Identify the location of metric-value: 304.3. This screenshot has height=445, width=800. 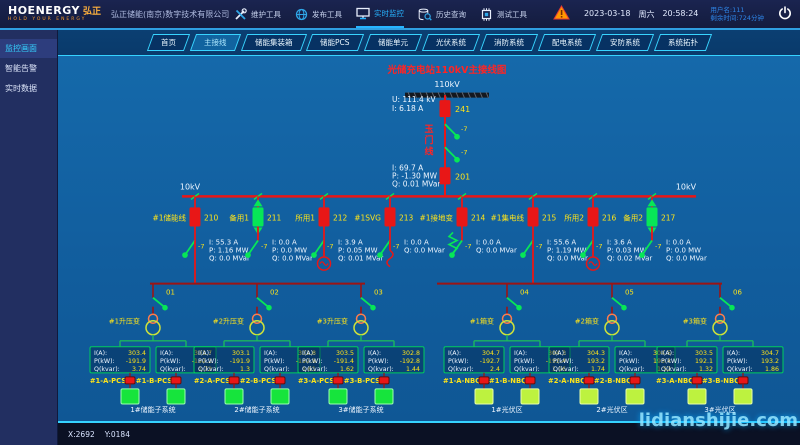
(596, 353).